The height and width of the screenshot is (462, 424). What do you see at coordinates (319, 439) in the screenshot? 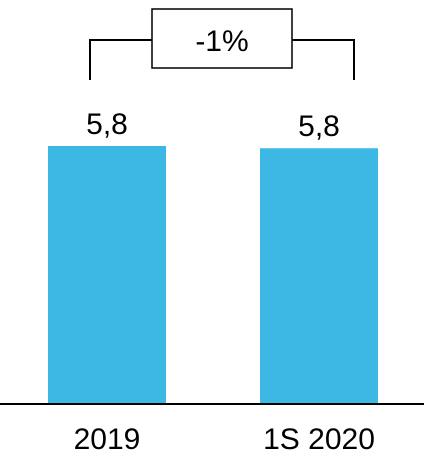
I see `category-label-2: 1S 2020` at bounding box center [319, 439].